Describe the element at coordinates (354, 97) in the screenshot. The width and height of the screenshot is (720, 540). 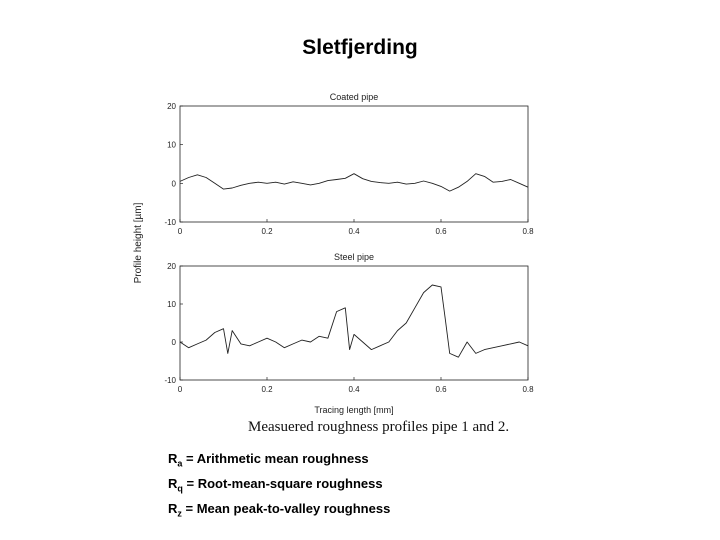
I see `plot-title: Coated pipe` at that location.